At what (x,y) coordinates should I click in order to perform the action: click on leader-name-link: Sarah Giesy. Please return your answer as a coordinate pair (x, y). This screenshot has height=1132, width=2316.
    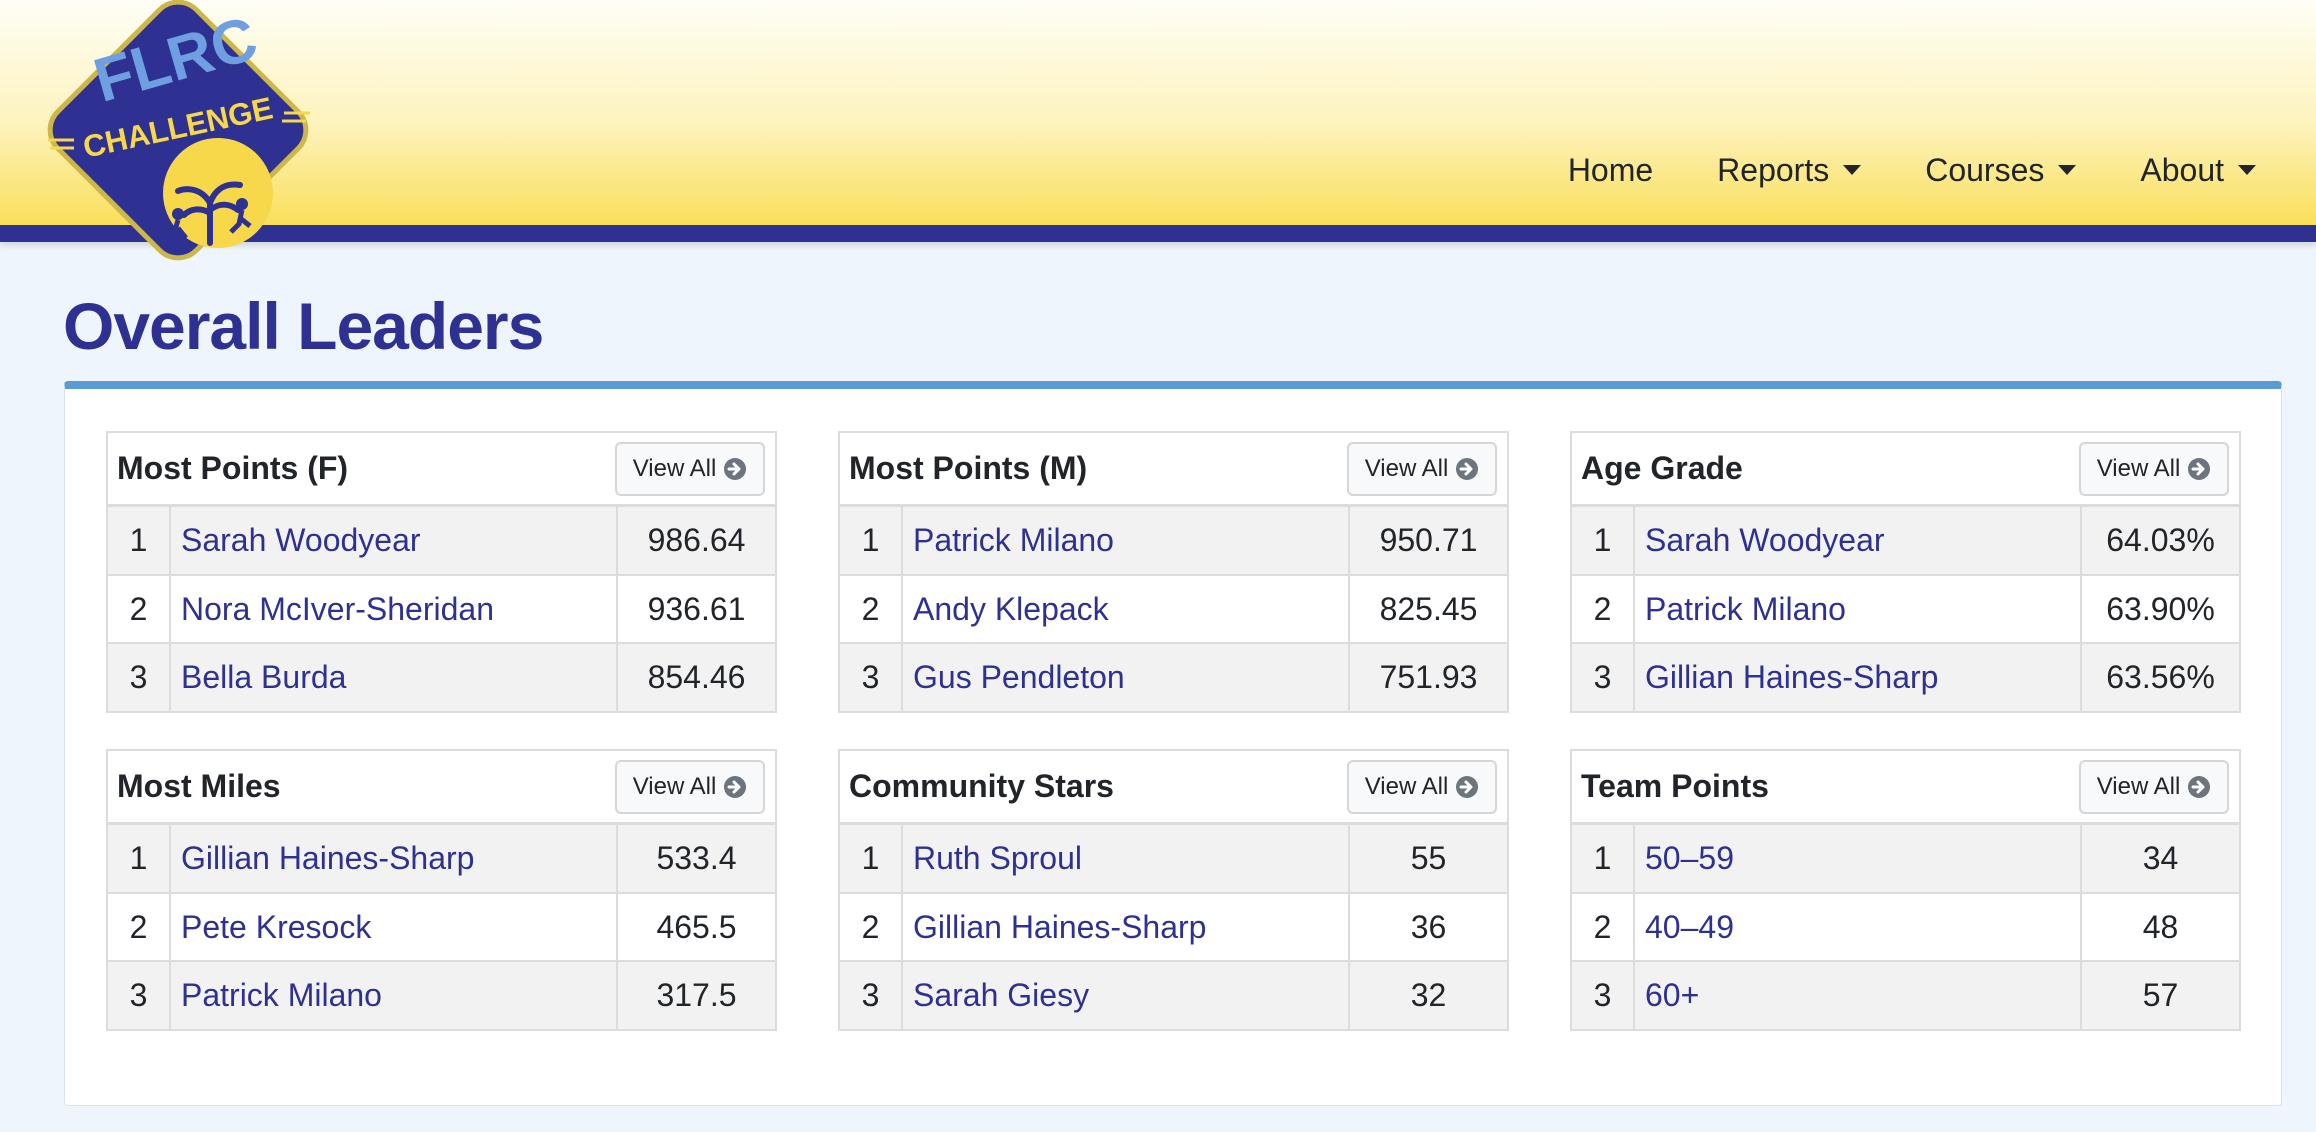
    Looking at the image, I should click on (1001, 995).